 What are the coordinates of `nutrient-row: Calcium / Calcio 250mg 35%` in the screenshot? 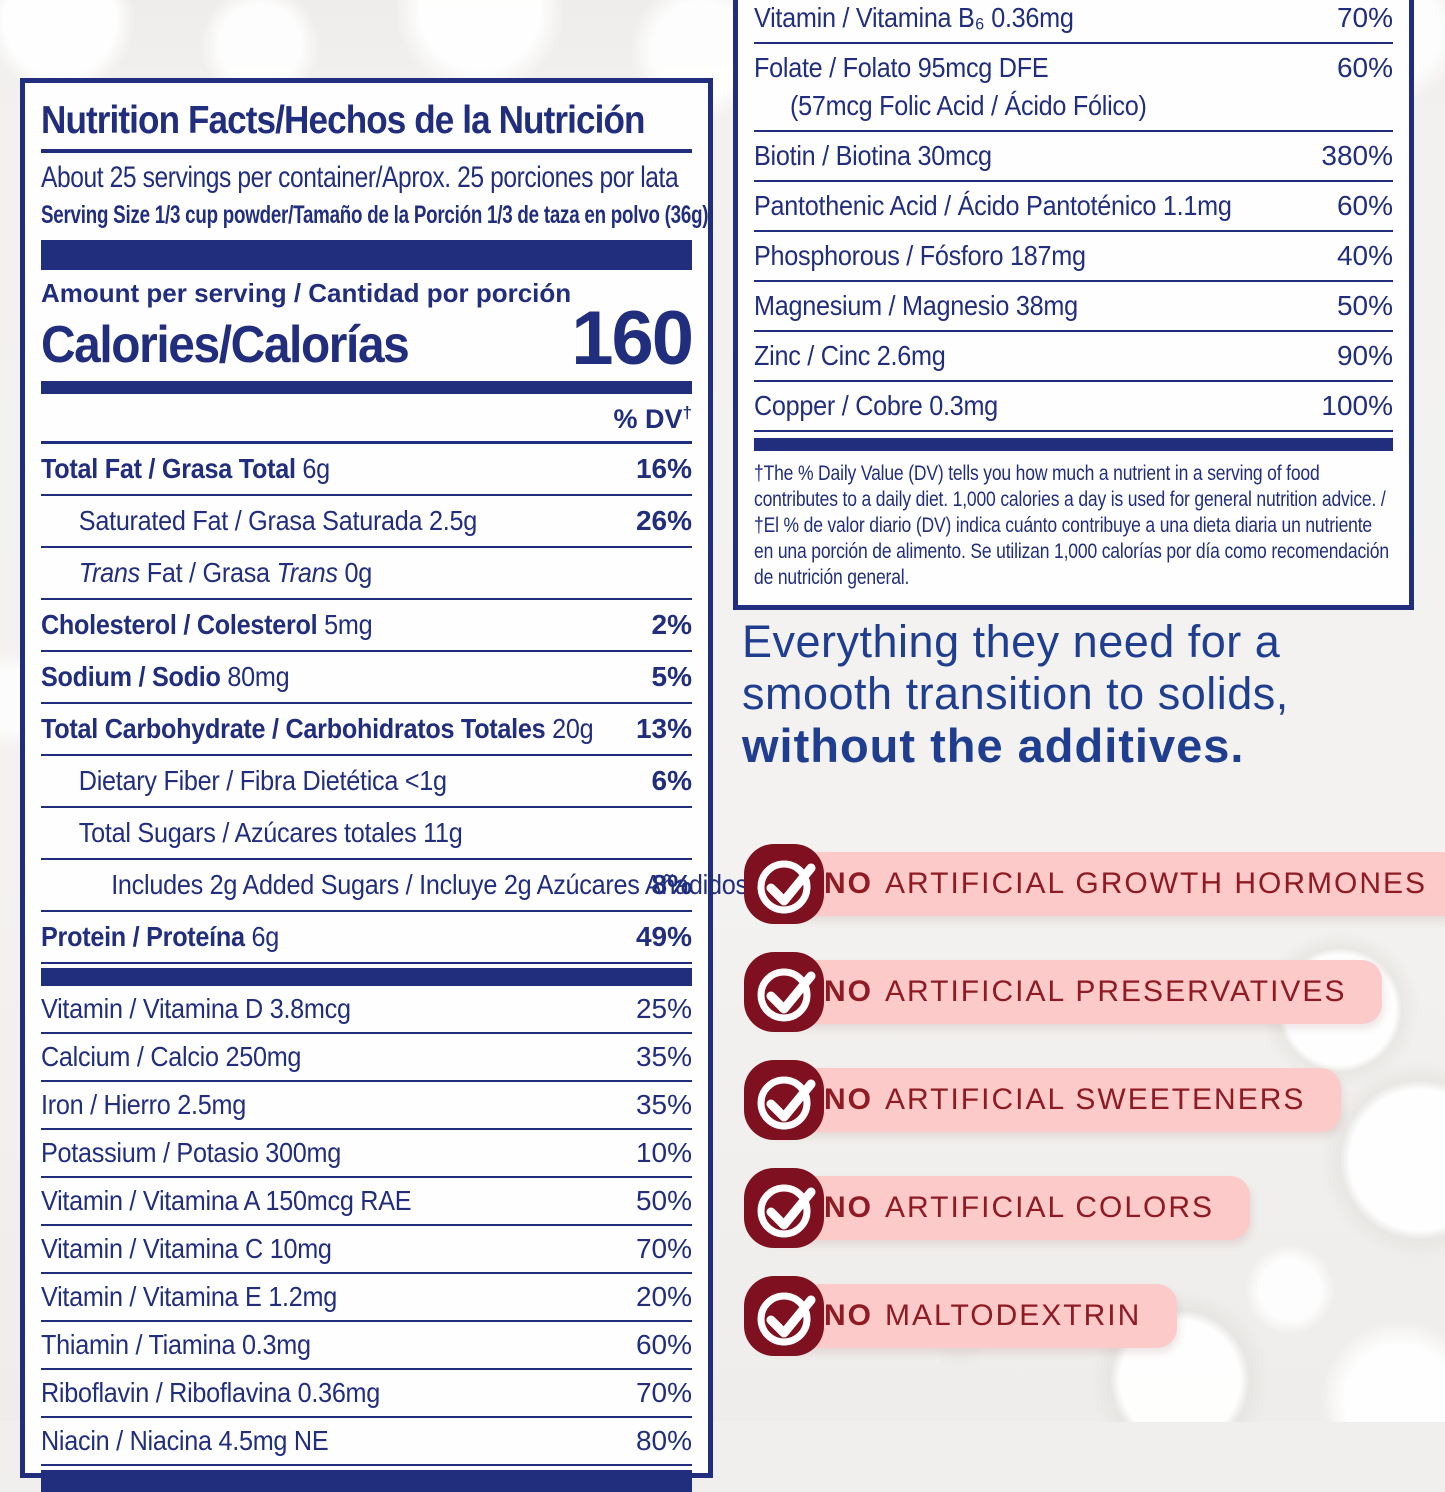 It's located at (366, 1058).